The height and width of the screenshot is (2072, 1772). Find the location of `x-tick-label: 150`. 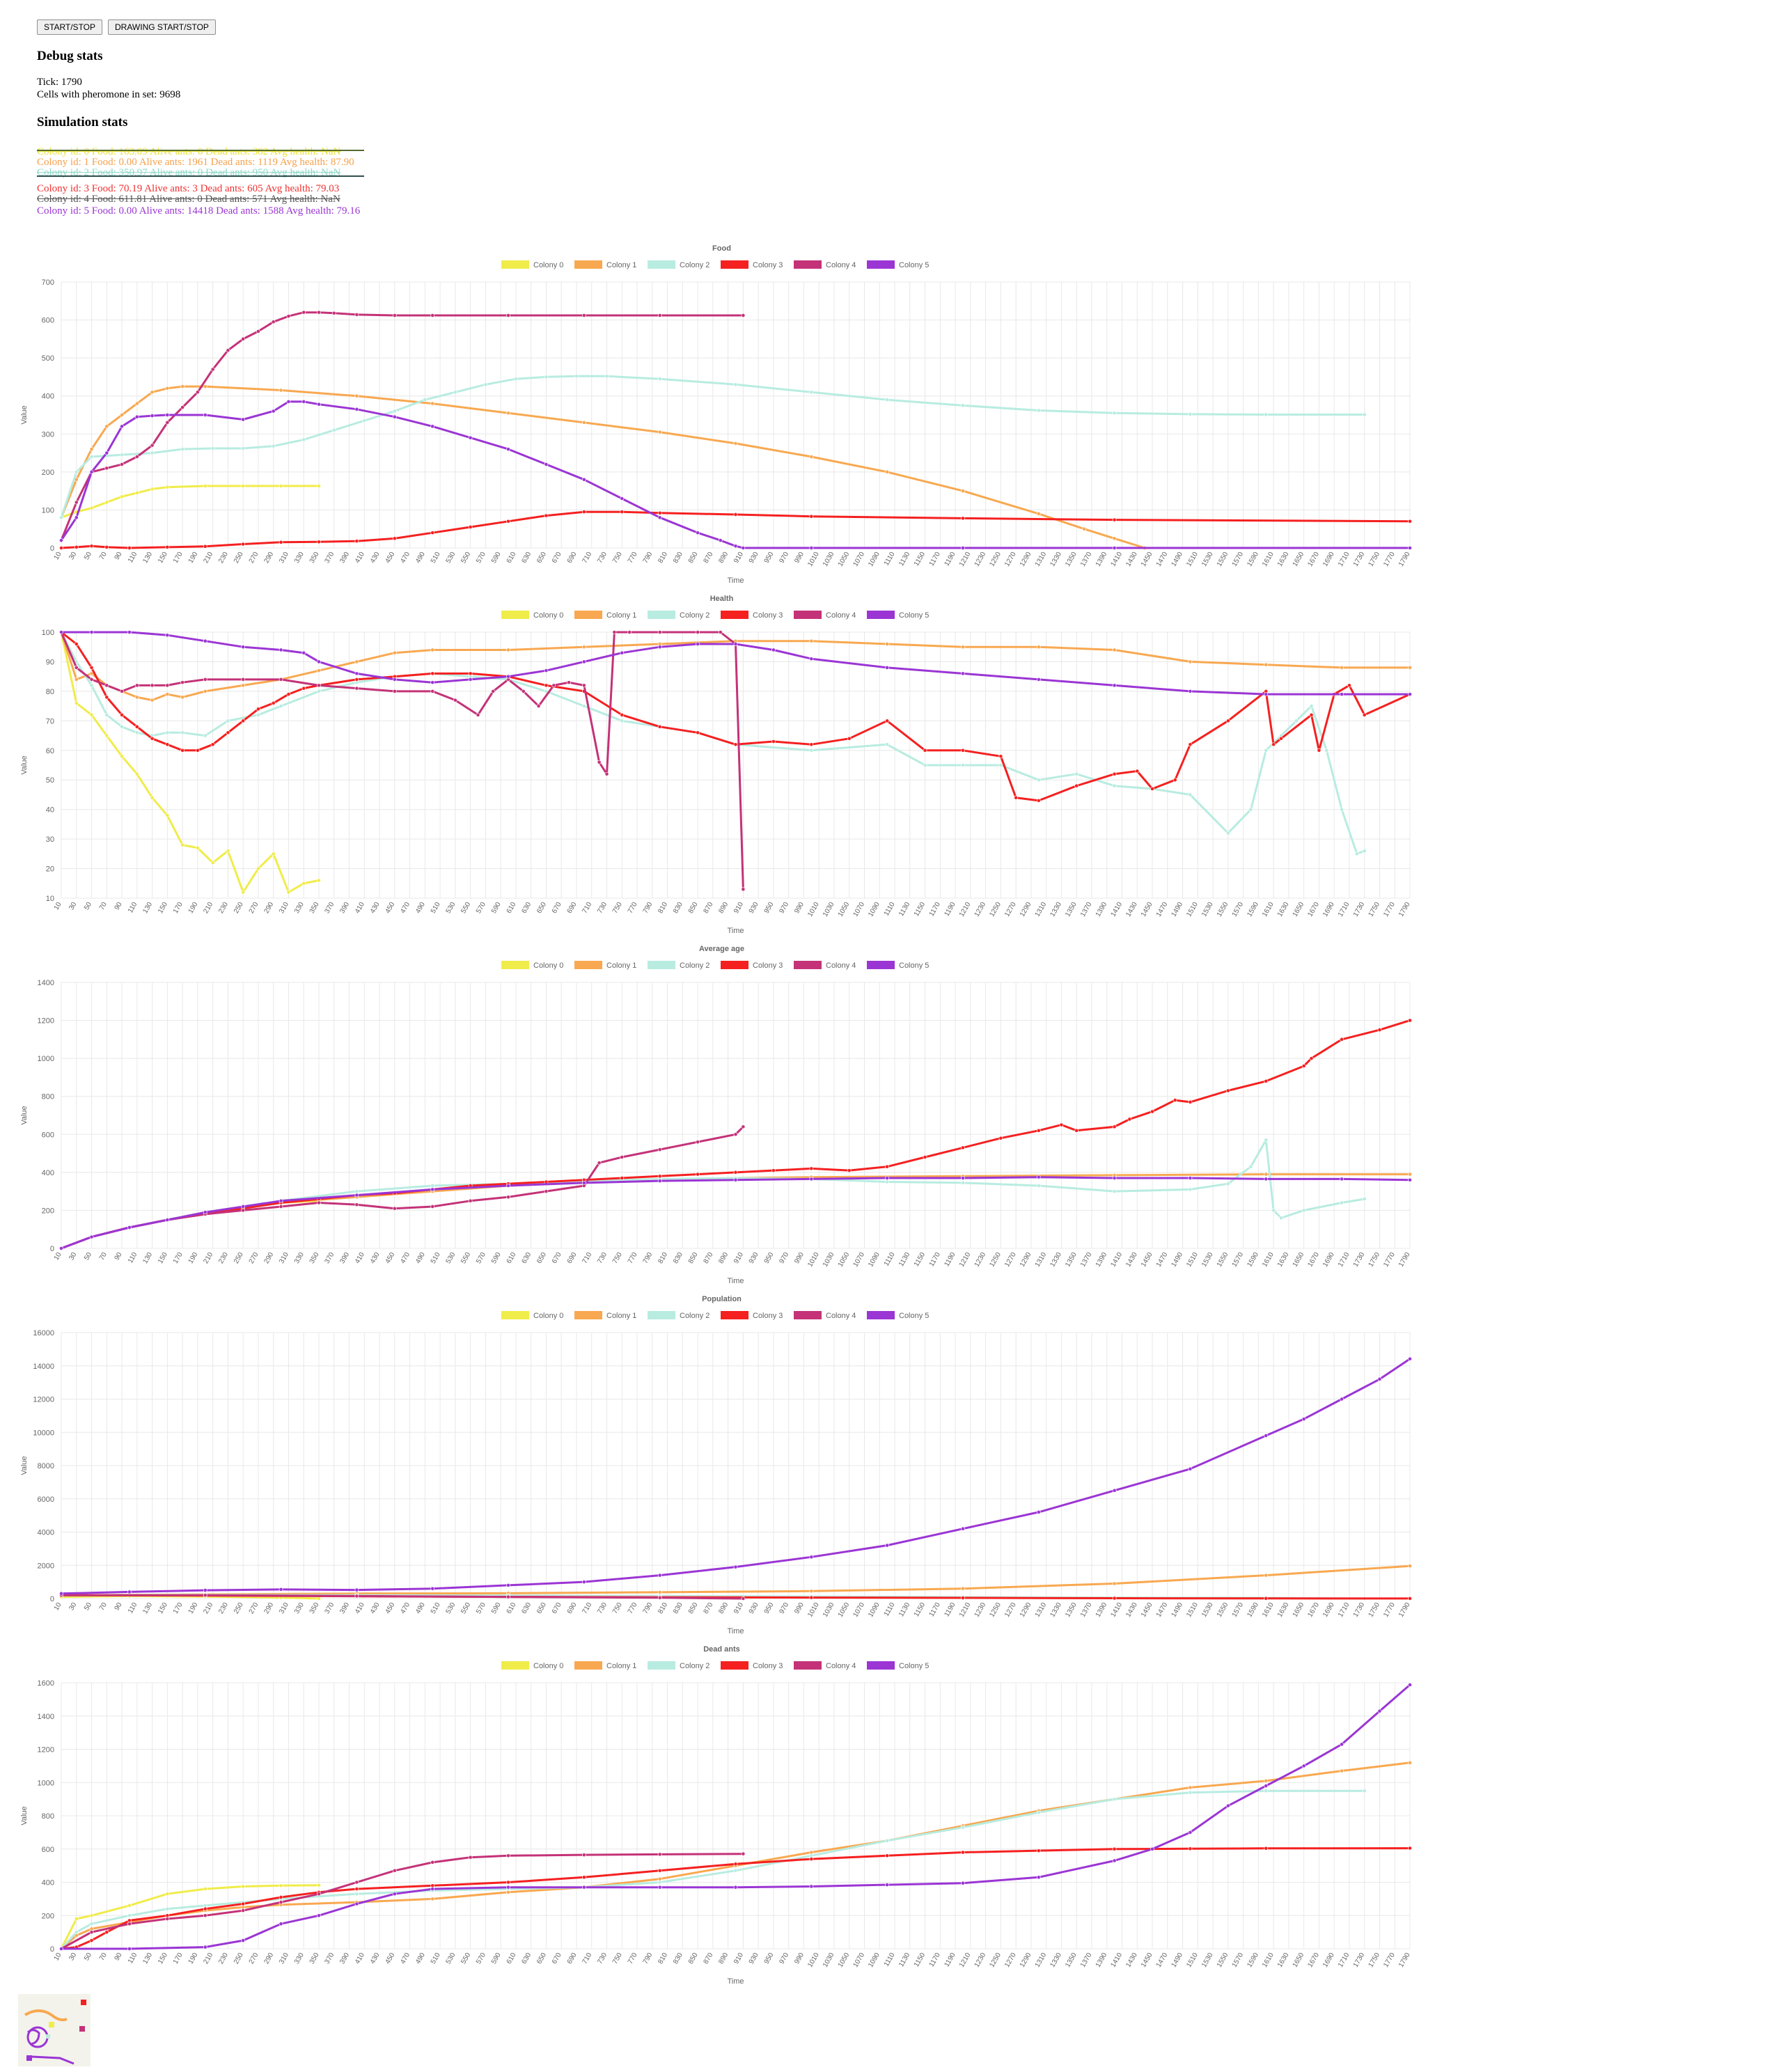

x-tick-label: 150 is located at coordinates (163, 1958).